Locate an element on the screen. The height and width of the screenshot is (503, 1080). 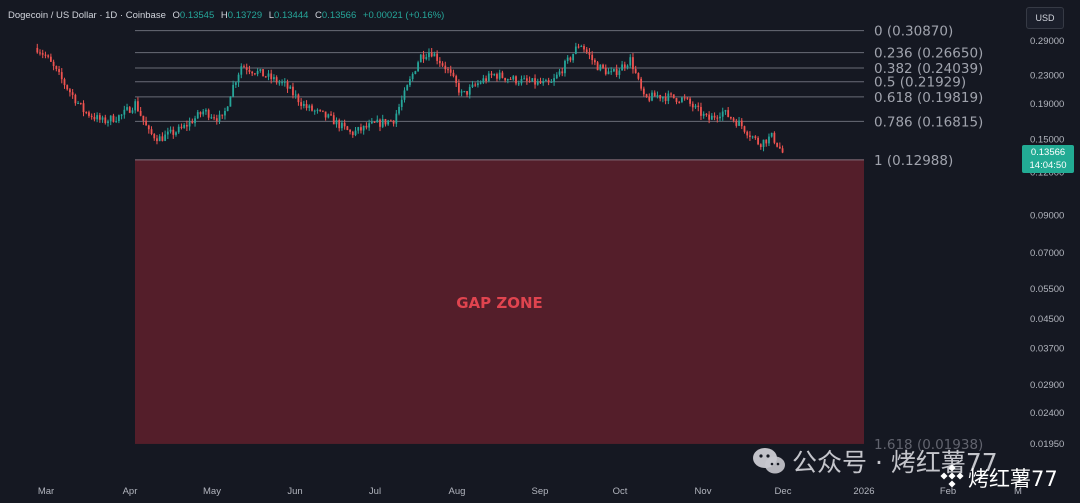
fib-label-0_236: 0.236 (0.26650) is located at coordinates (928, 54).